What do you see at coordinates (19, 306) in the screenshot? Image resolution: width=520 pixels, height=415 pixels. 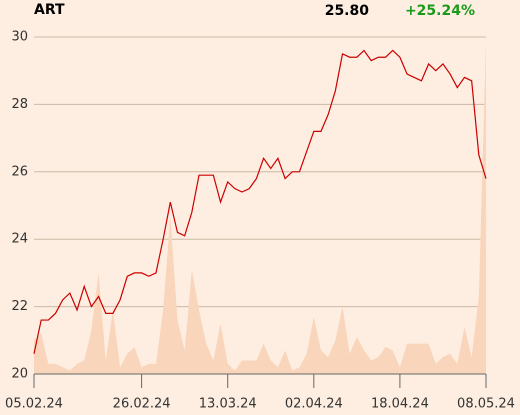 I see `y-tick-label: 22` at bounding box center [19, 306].